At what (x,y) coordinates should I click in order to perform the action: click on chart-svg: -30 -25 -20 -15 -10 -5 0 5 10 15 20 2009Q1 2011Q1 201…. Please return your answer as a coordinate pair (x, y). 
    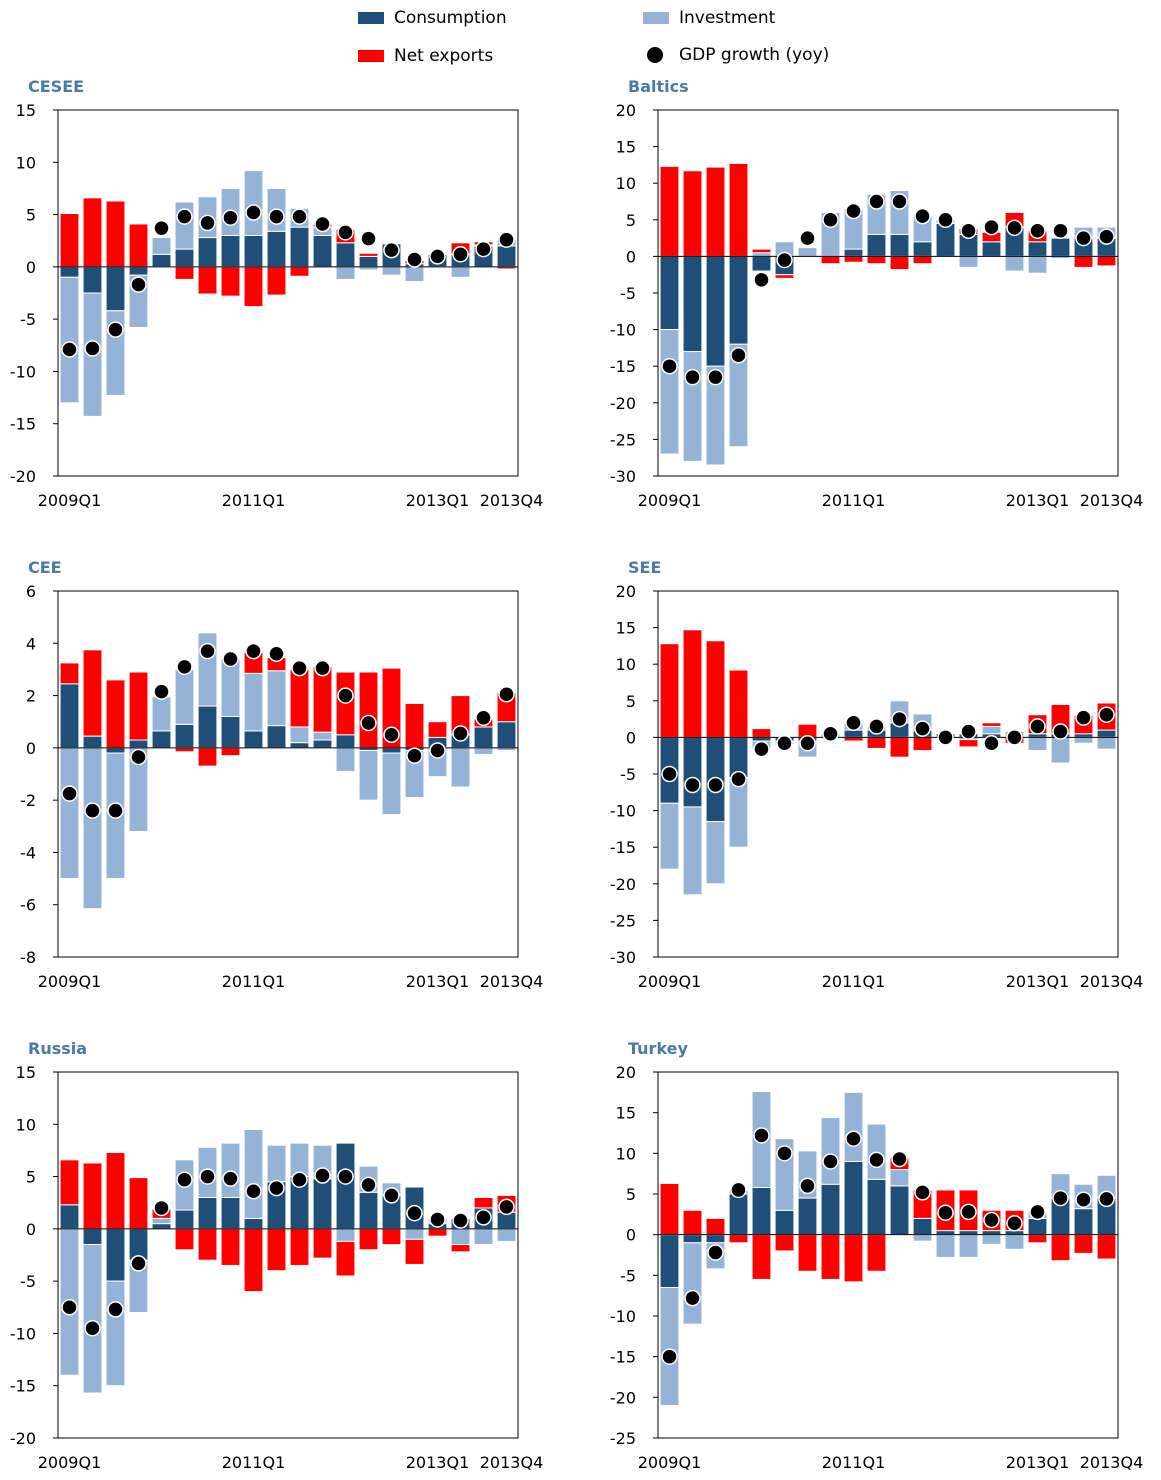
    Looking at the image, I should click on (877, 786).